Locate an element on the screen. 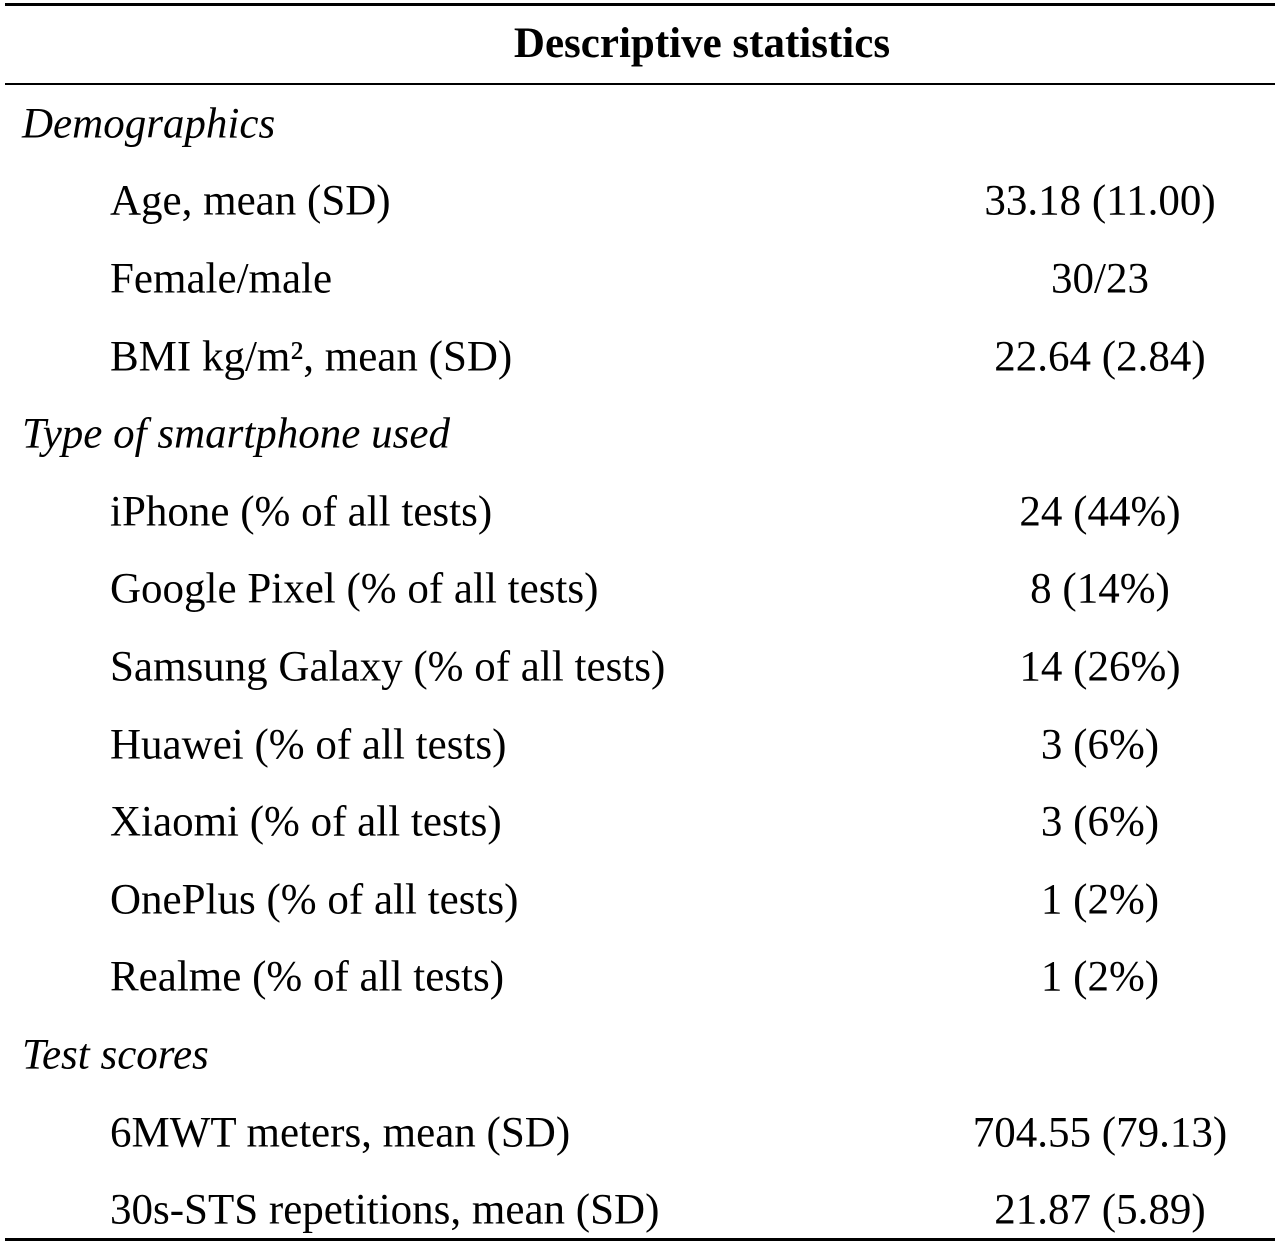 Image resolution: width=1280 pixels, height=1254 pixels. row-label: Age, mean (SD) is located at coordinates (250, 201).